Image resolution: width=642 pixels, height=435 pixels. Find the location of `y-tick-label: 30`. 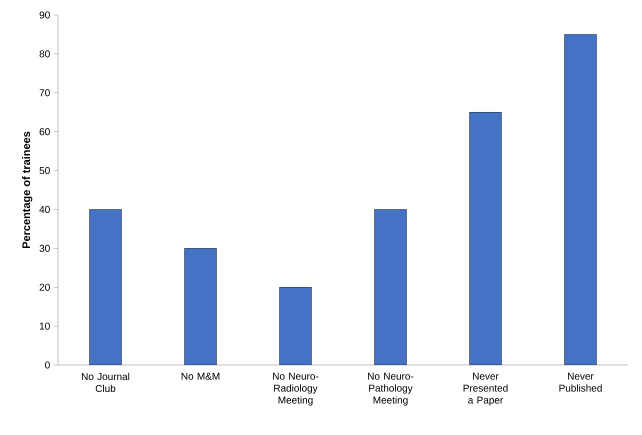

y-tick-label: 30 is located at coordinates (45, 248).